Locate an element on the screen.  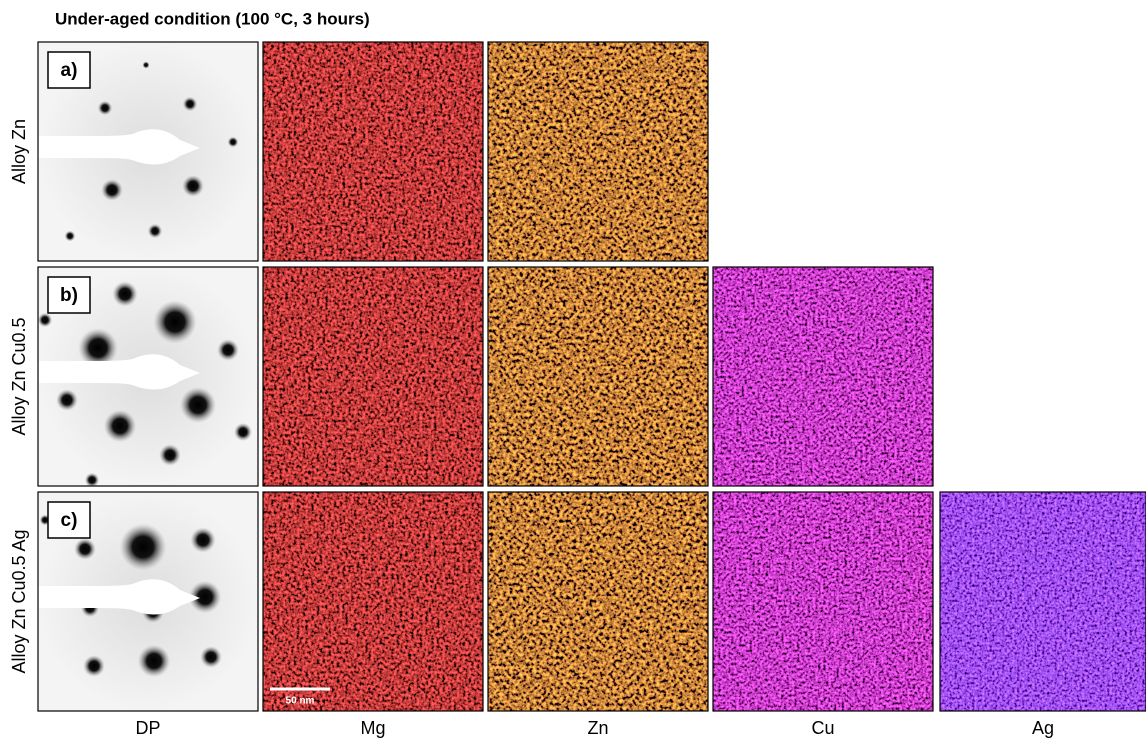
diffraction-pattern: a) is located at coordinates (148, 151).